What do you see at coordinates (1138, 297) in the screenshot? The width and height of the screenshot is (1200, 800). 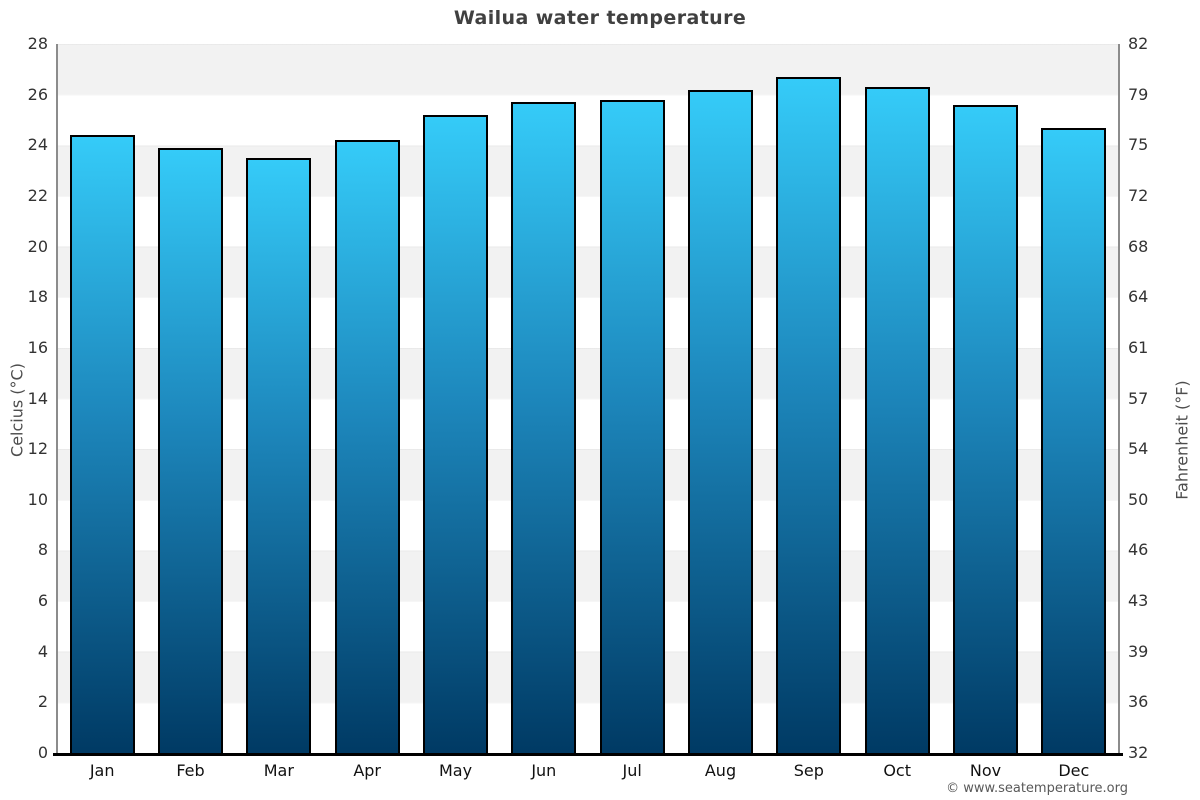 I see `fahrenheit-tick-64: 64` at bounding box center [1138, 297].